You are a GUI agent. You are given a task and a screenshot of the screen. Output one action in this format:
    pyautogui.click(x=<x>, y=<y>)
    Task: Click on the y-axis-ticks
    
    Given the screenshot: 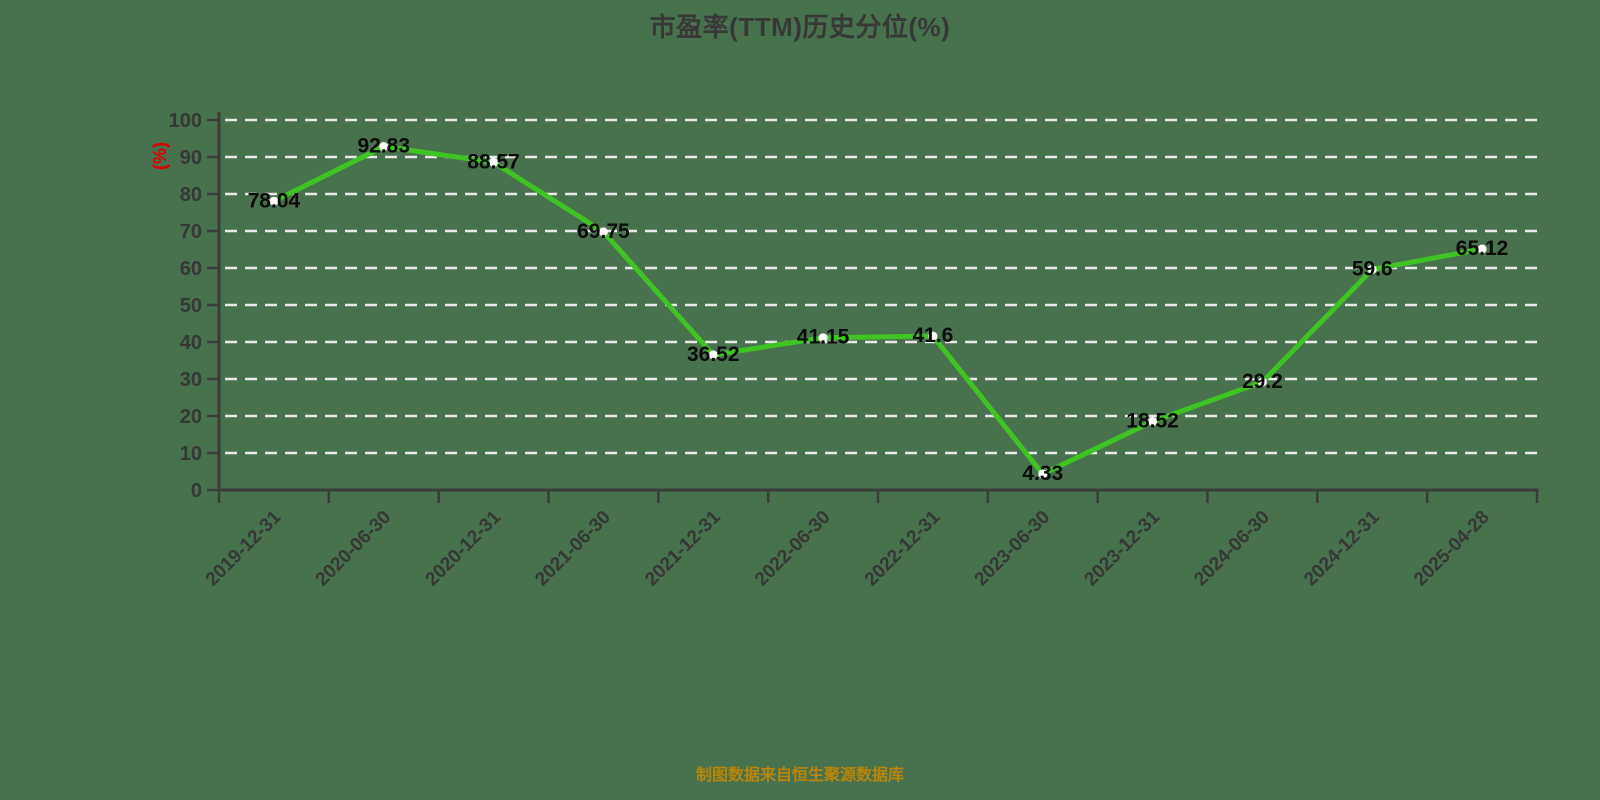 What is the action you would take?
    pyautogui.click(x=213, y=305)
    